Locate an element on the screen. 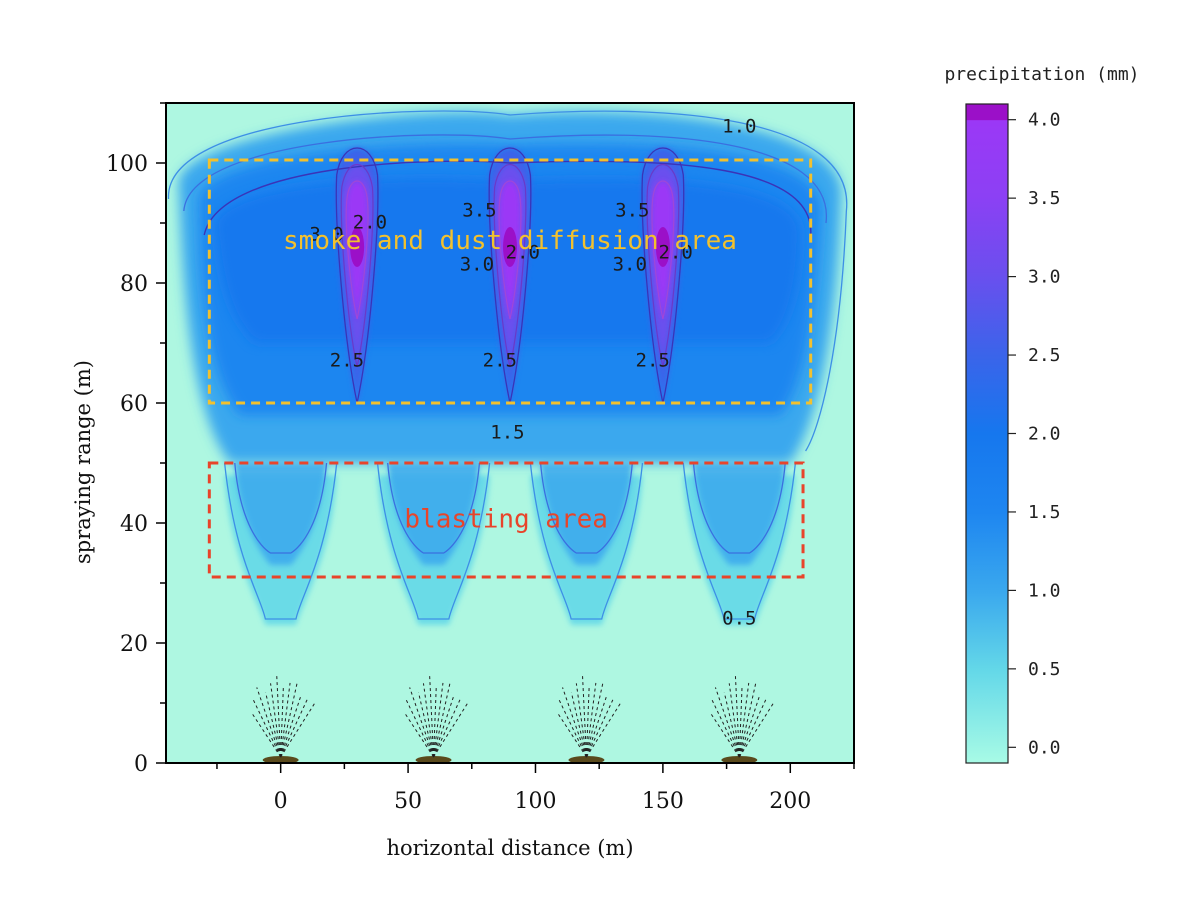 This screenshot has height=918, width=1200. contour-label: 1.5 is located at coordinates (507, 433).